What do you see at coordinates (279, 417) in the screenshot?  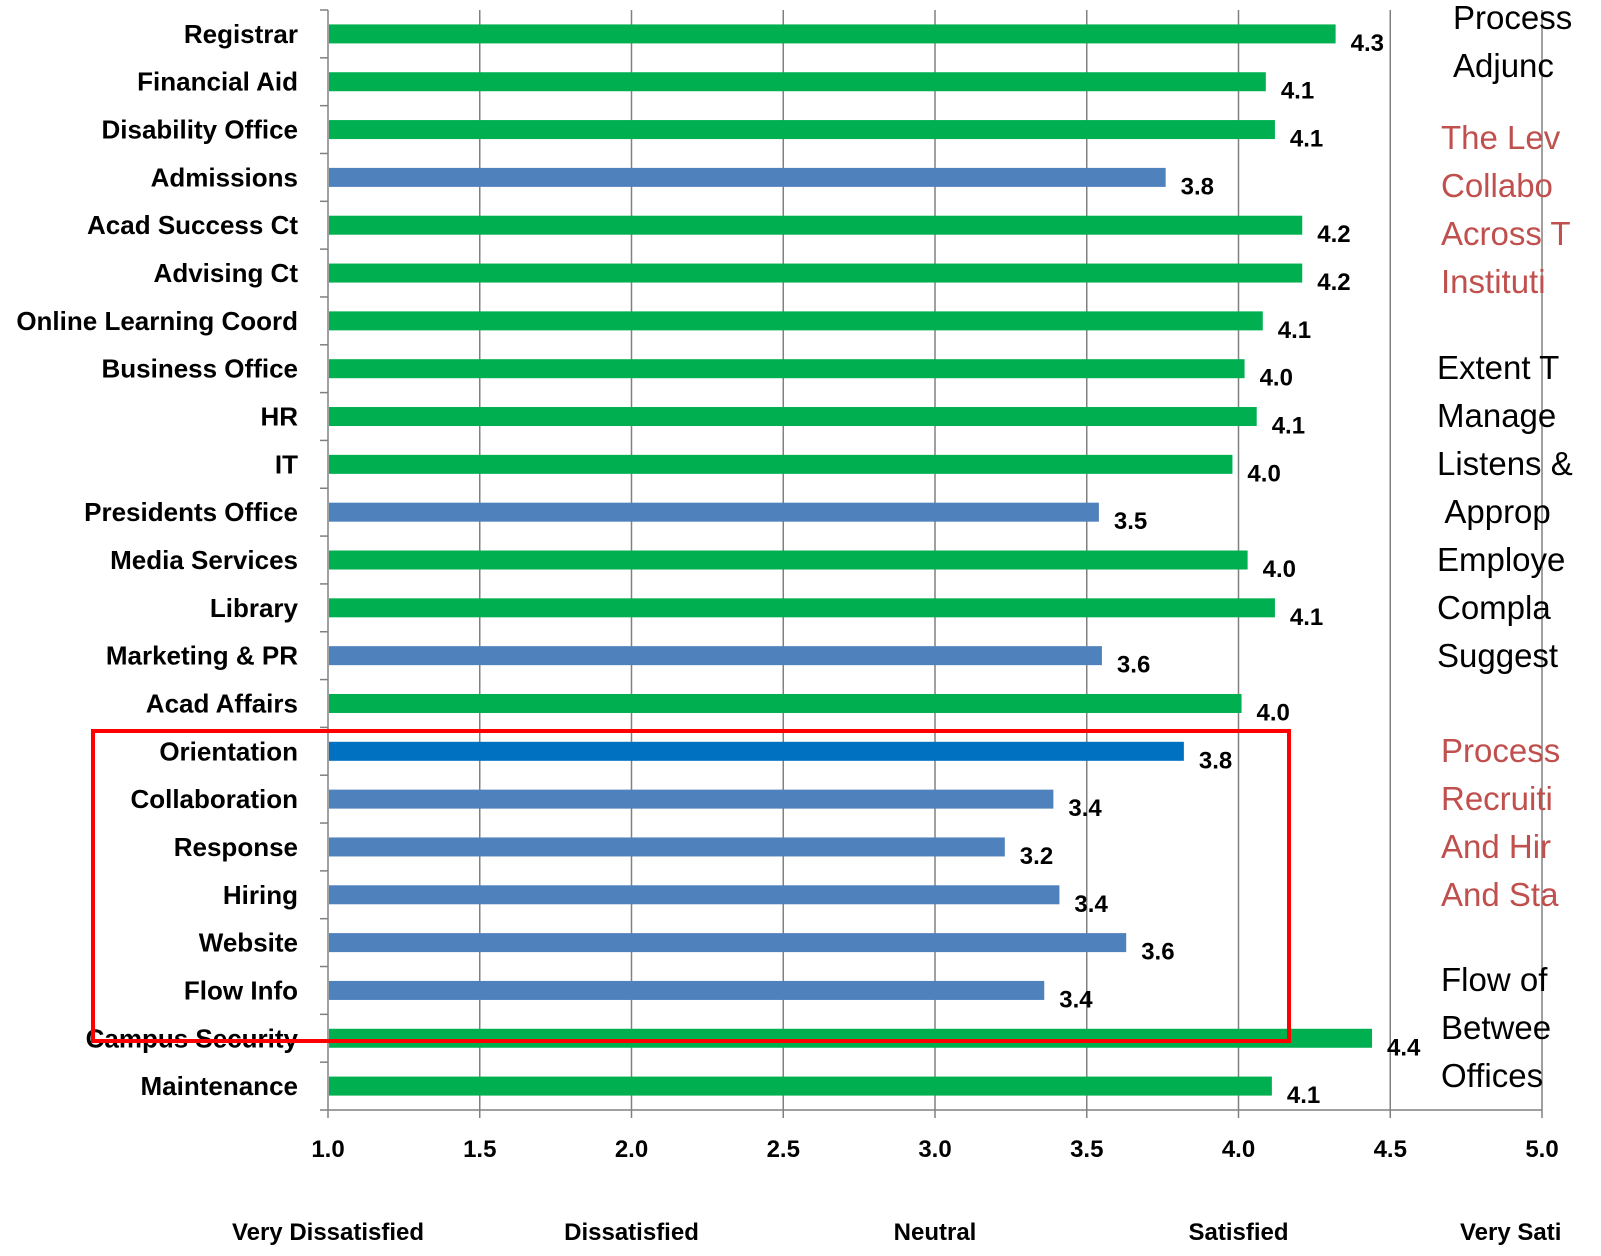 I see `category-label: HR` at bounding box center [279, 417].